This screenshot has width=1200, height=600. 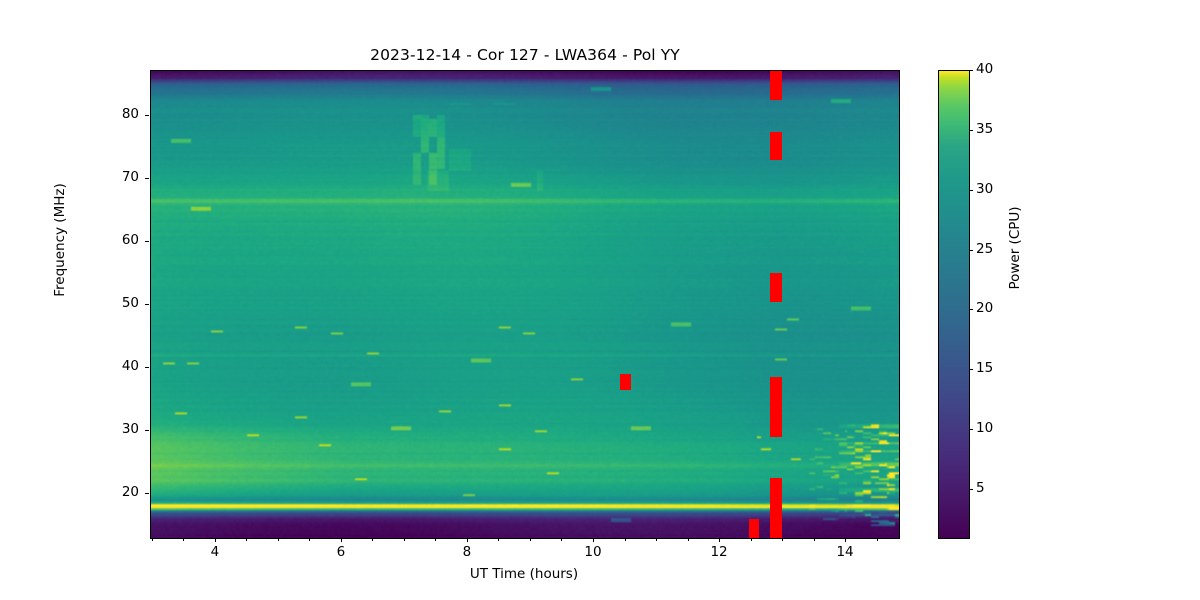 I want to click on colorbar-tick-label: 5, so click(x=980, y=488).